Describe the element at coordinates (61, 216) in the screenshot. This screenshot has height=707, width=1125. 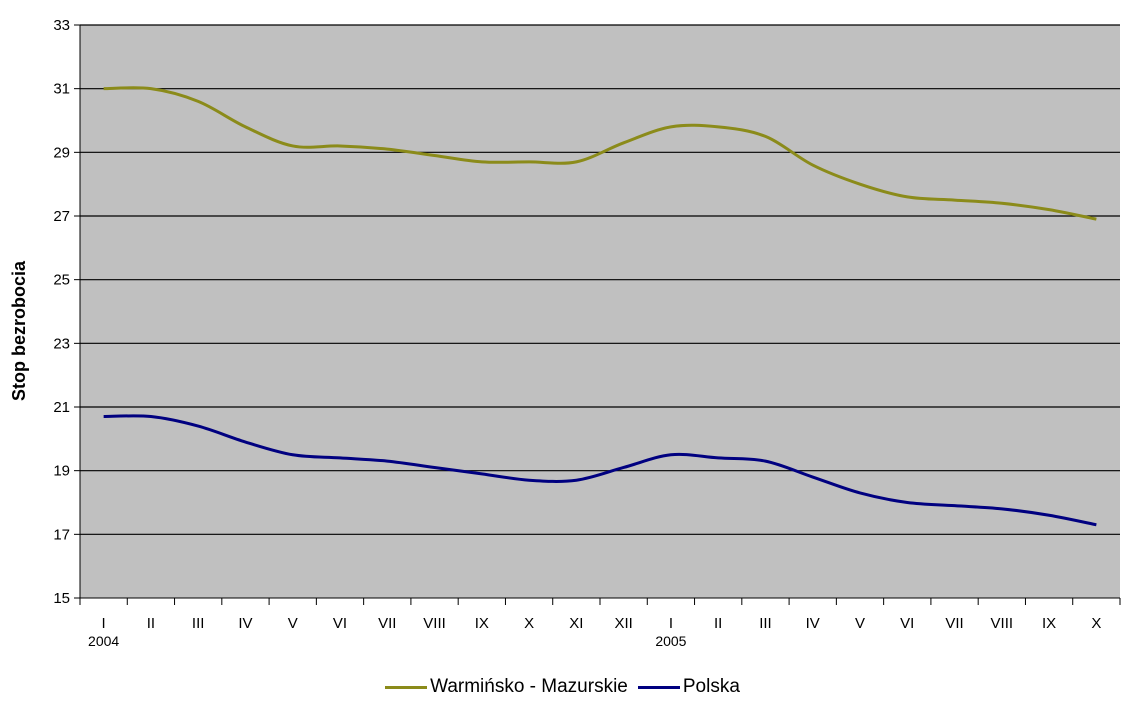
I see `y-tick-label: 27` at that location.